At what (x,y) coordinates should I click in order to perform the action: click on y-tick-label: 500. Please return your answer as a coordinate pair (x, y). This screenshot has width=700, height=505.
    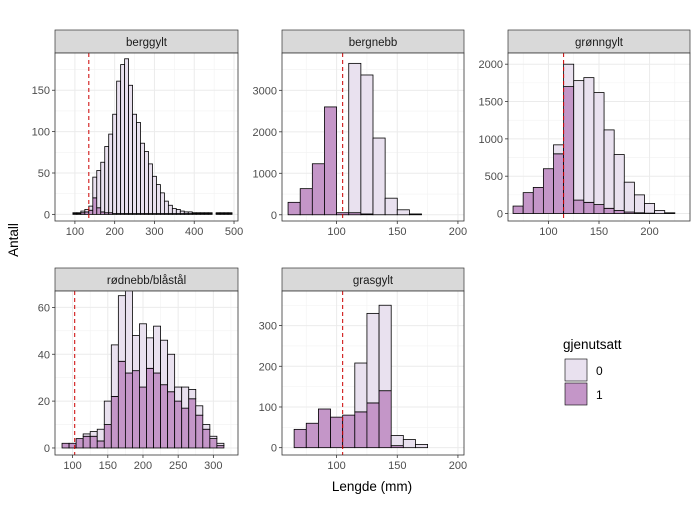
    Looking at the image, I should click on (494, 177).